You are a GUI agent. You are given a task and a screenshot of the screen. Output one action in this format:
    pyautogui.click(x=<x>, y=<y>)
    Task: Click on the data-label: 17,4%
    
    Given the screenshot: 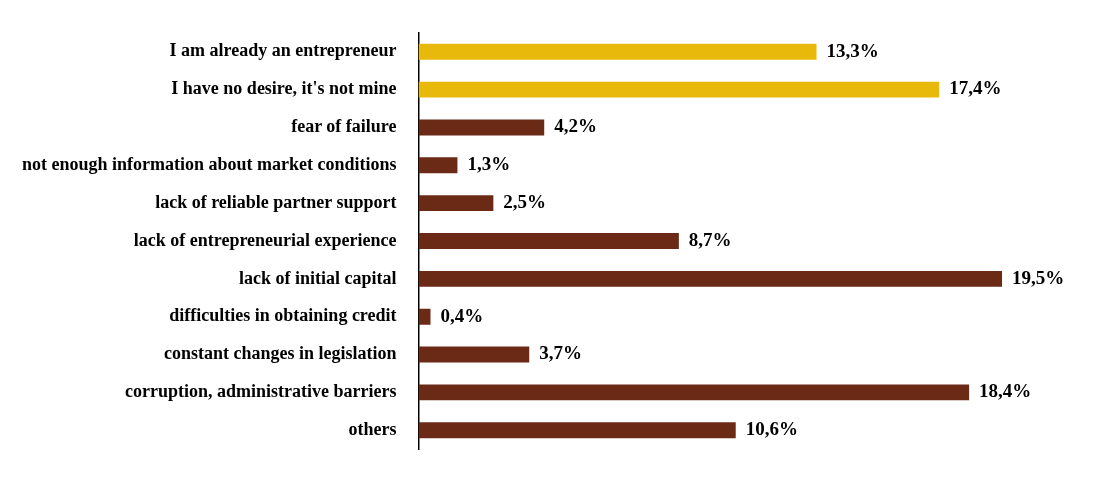 What is the action you would take?
    pyautogui.click(x=975, y=88)
    